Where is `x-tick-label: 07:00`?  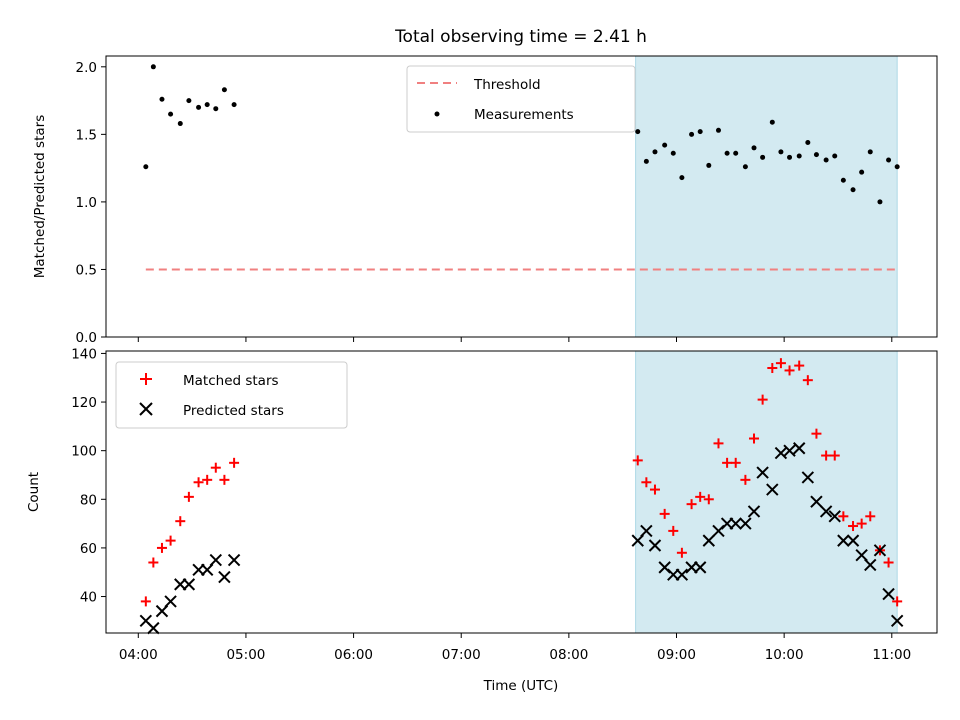
x-tick-label: 07:00 is located at coordinates (461, 655).